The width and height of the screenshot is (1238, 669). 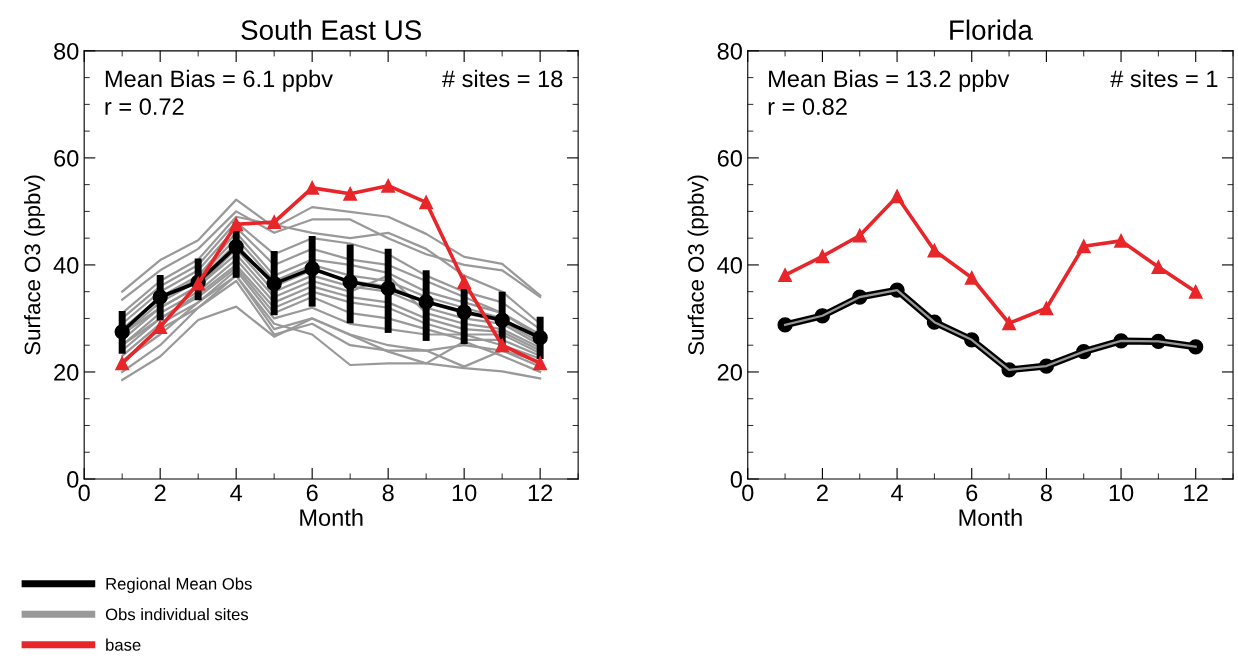 I want to click on annotation: # sites = 1, so click(x=1164, y=78).